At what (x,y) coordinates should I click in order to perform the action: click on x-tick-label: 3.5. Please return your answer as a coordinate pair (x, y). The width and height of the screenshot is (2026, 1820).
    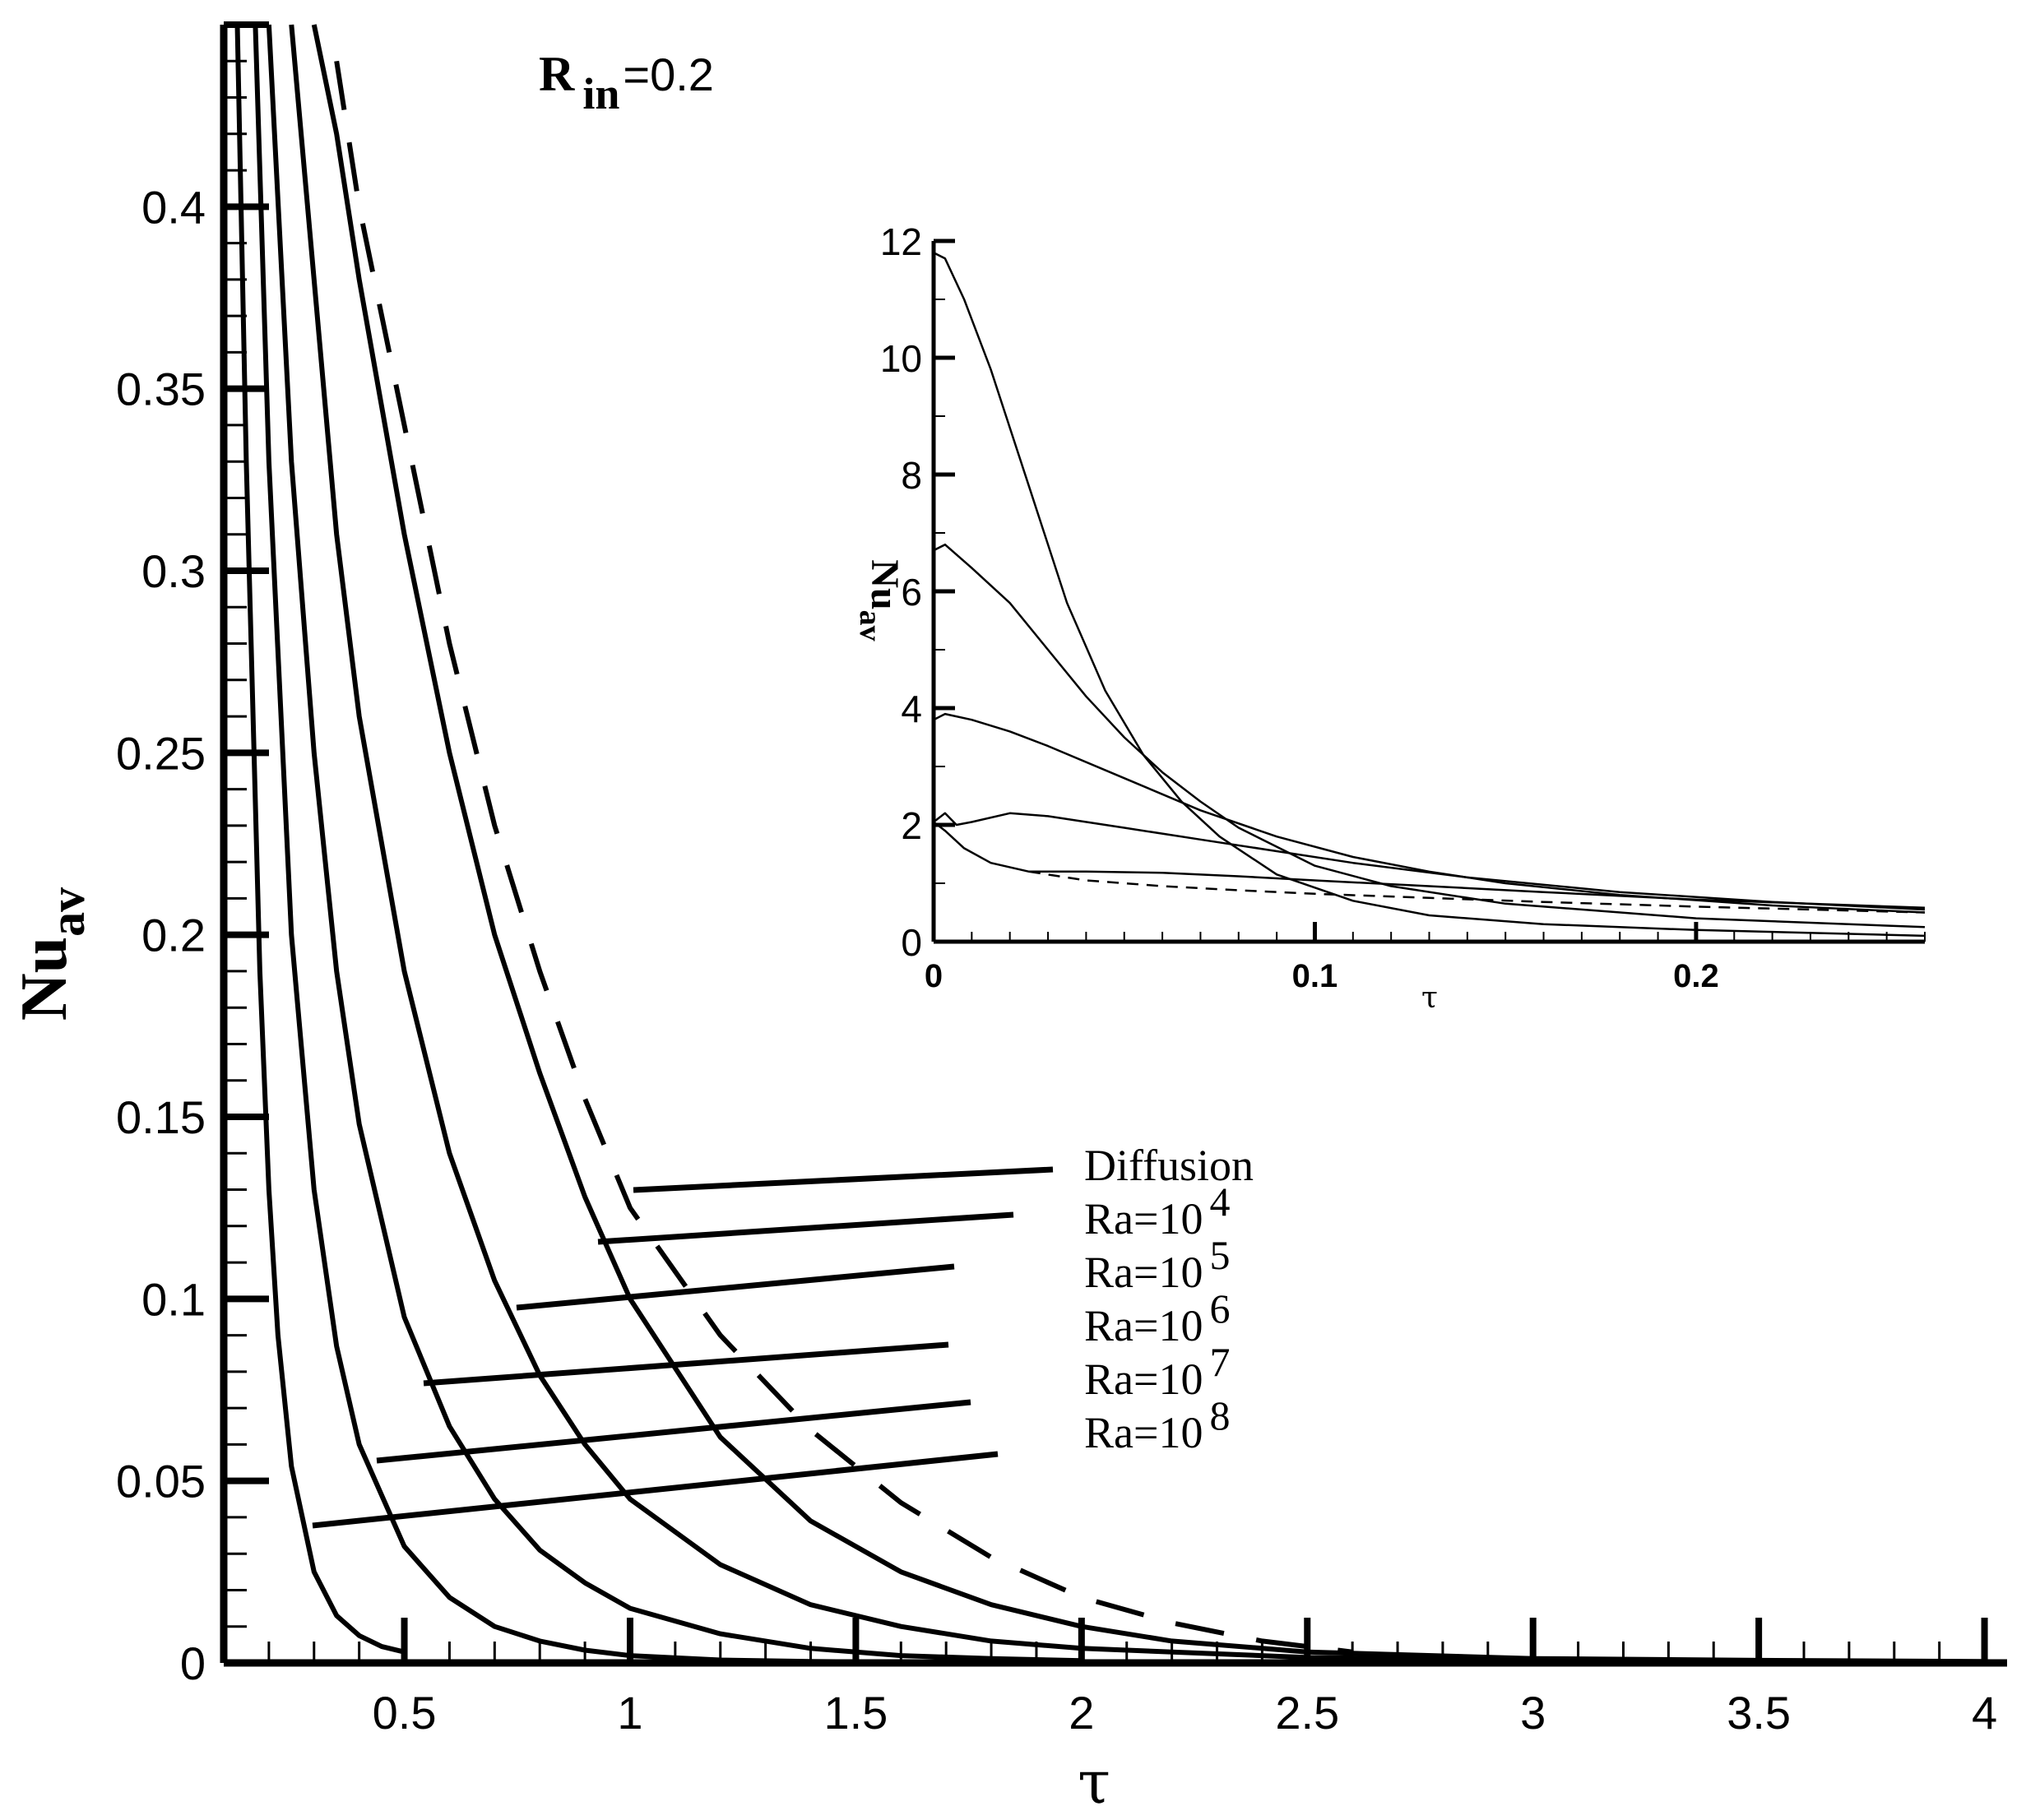
    Looking at the image, I should click on (1759, 1713).